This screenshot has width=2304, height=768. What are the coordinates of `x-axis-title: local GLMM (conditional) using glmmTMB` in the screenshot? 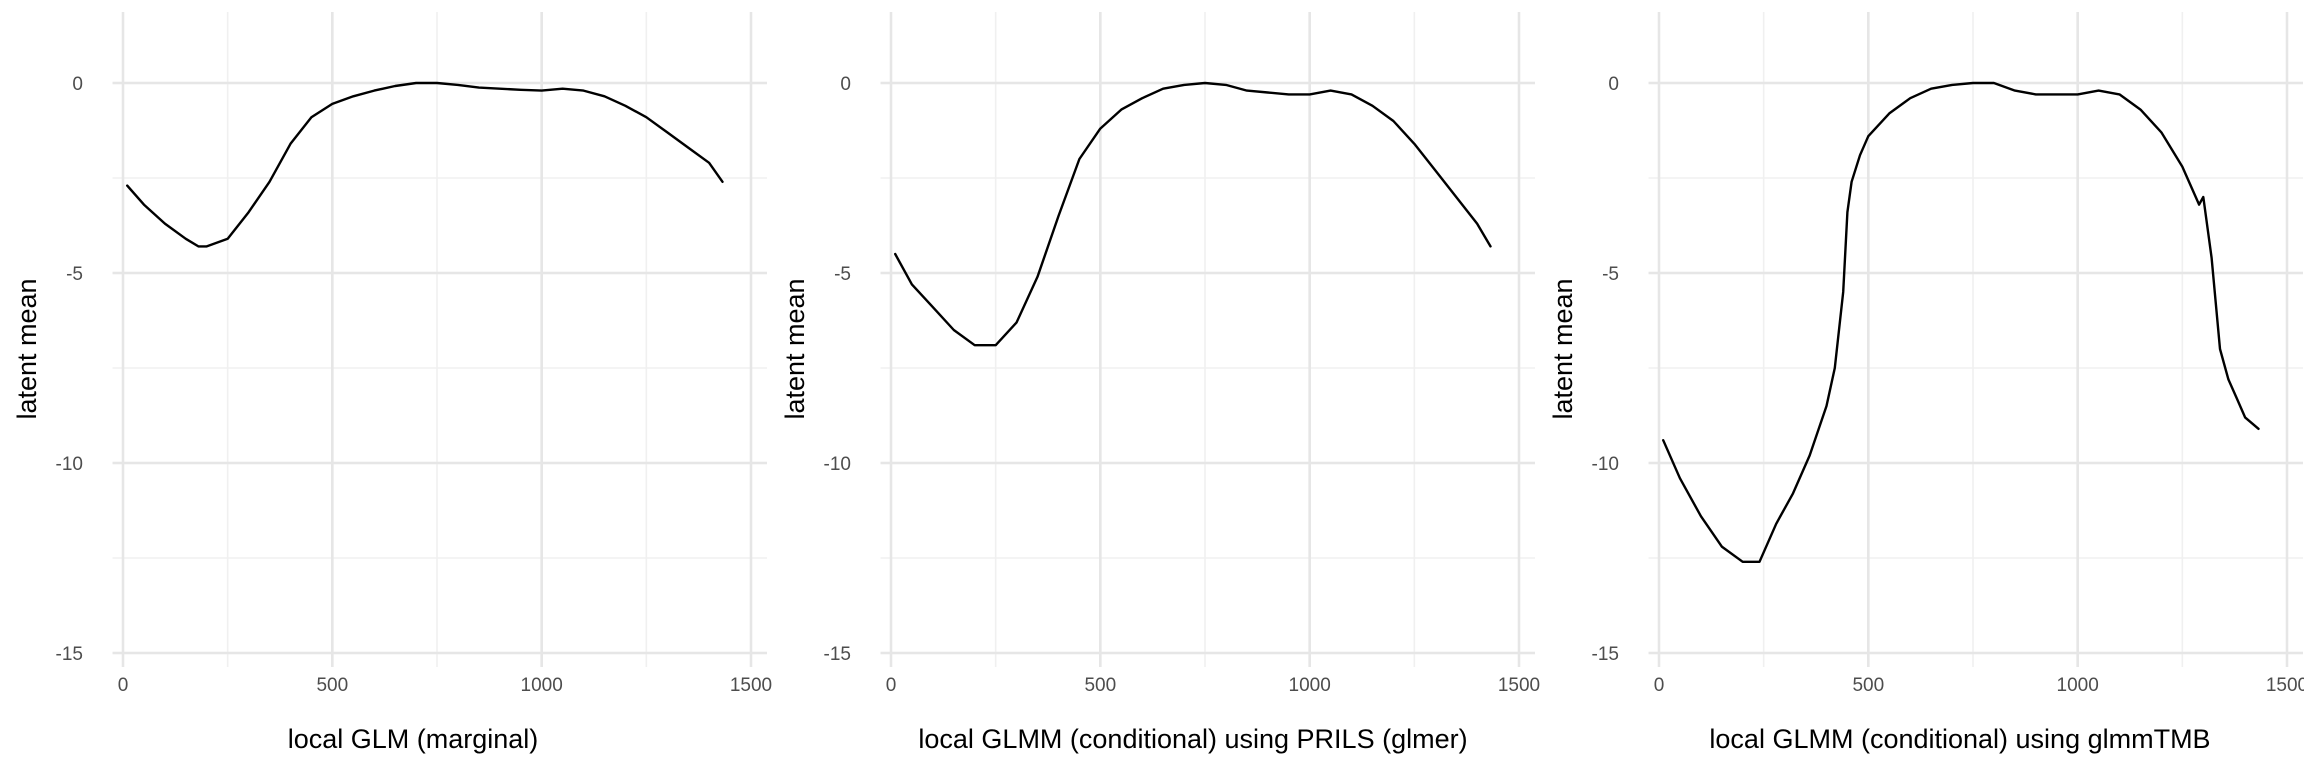 It's located at (1959, 739).